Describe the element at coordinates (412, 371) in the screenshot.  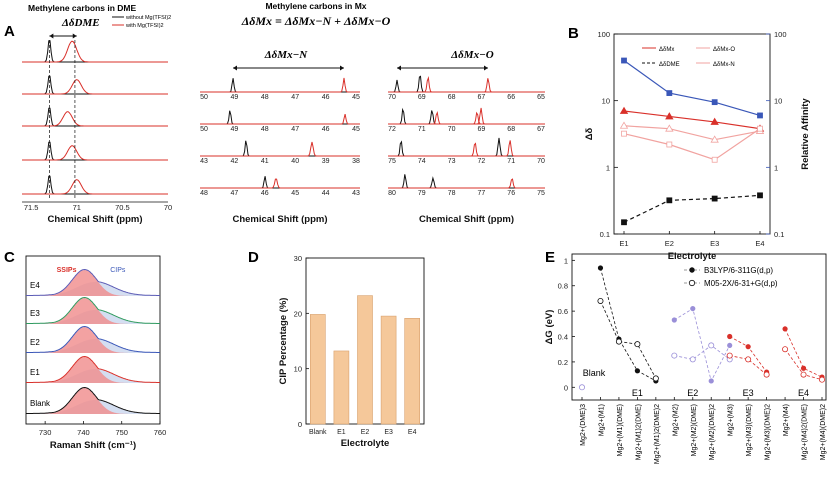
I see `d-bar-E4` at that location.